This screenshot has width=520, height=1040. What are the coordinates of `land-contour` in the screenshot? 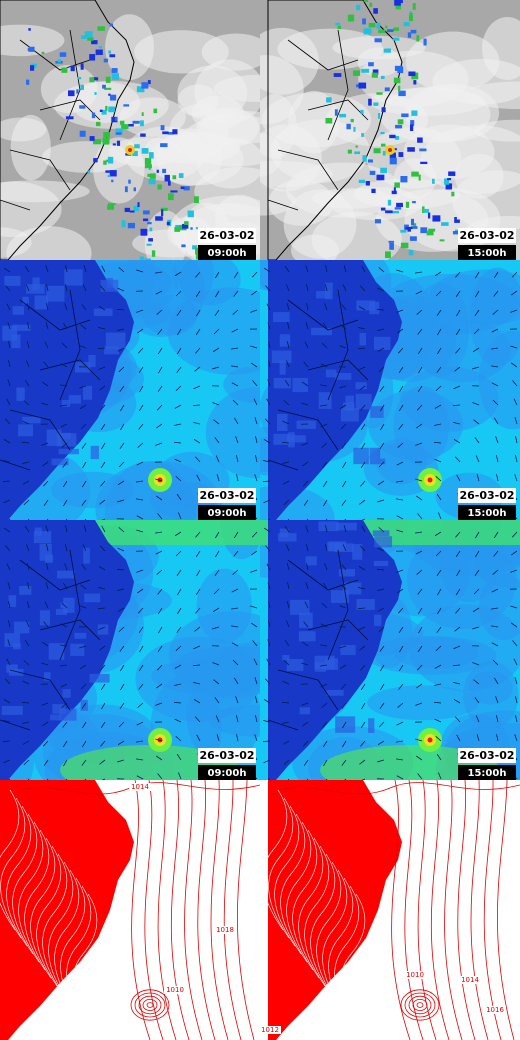 It's located at (353, 964).